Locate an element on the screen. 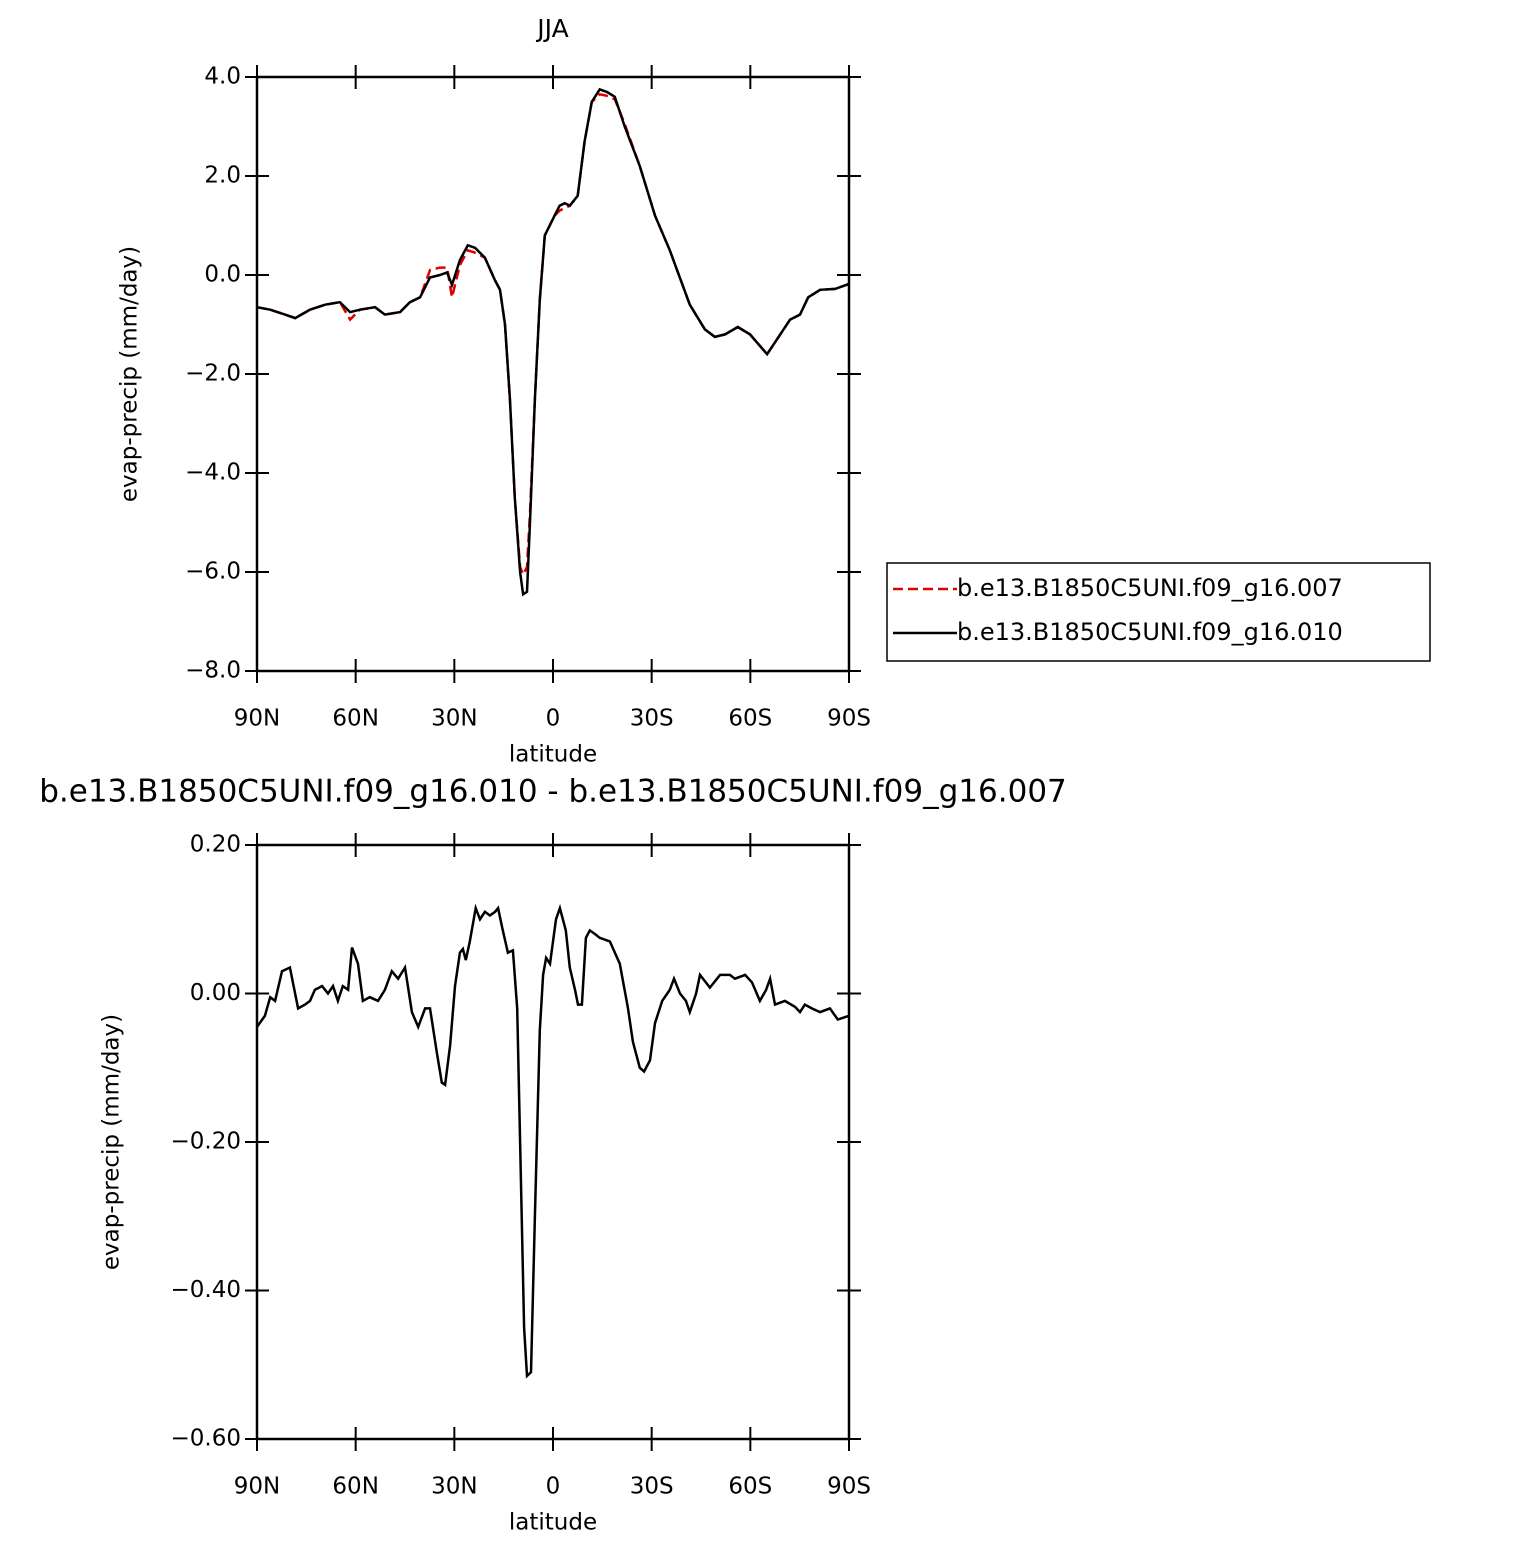  y-tick-label: −8.0 is located at coordinates (213, 671).